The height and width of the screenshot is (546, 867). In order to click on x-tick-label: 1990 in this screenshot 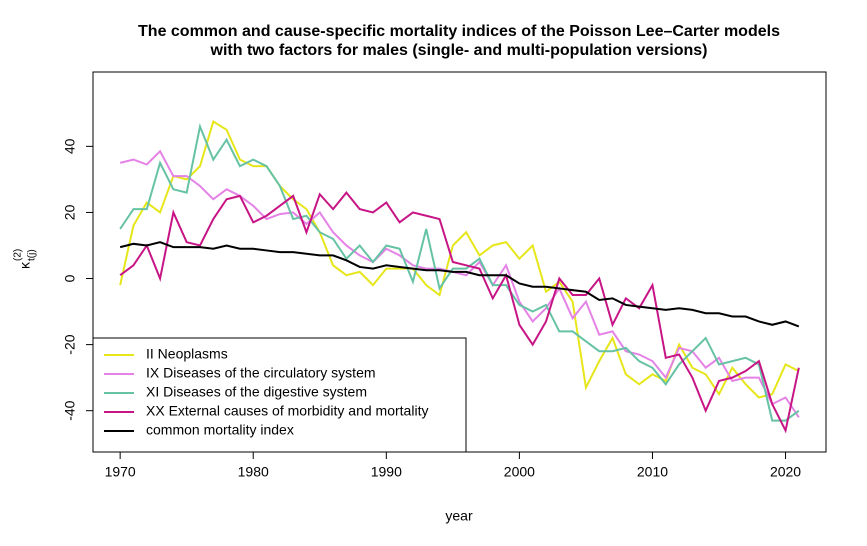, I will do `click(386, 472)`.